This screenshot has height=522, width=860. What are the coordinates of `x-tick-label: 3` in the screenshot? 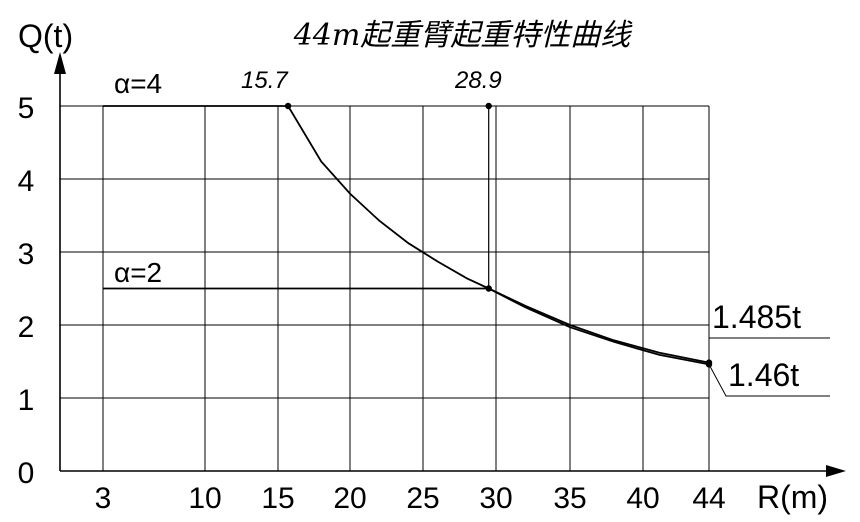 It's located at (103, 498).